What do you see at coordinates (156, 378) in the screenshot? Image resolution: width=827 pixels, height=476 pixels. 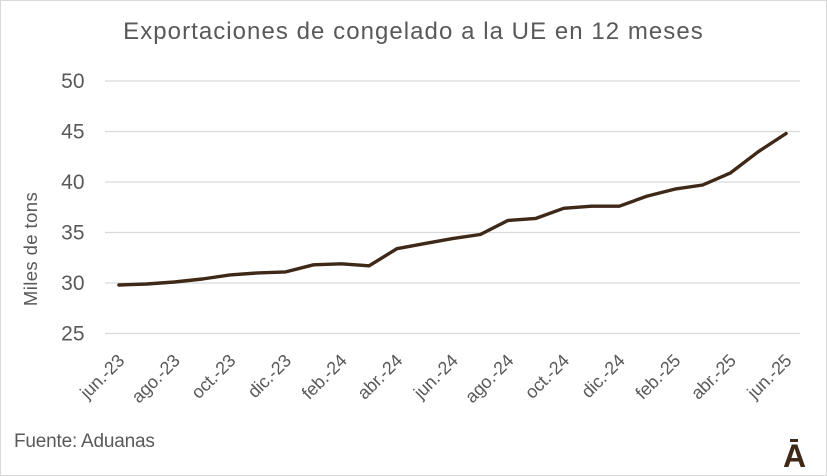 I see `x-tick-label-ago.-23: ago.-23` at bounding box center [156, 378].